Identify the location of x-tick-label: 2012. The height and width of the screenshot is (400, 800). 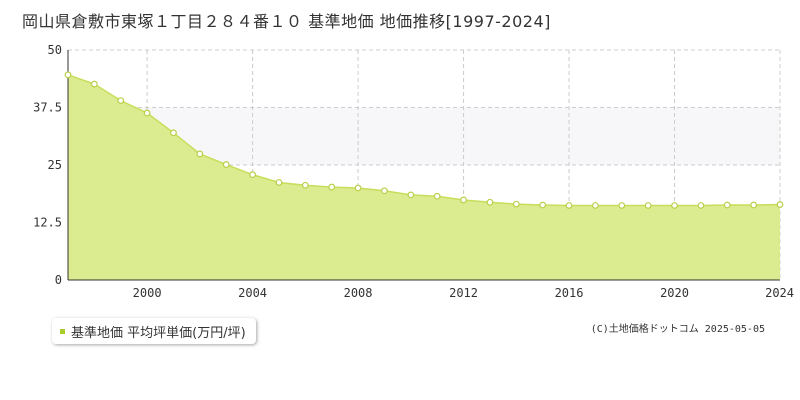
(463, 293).